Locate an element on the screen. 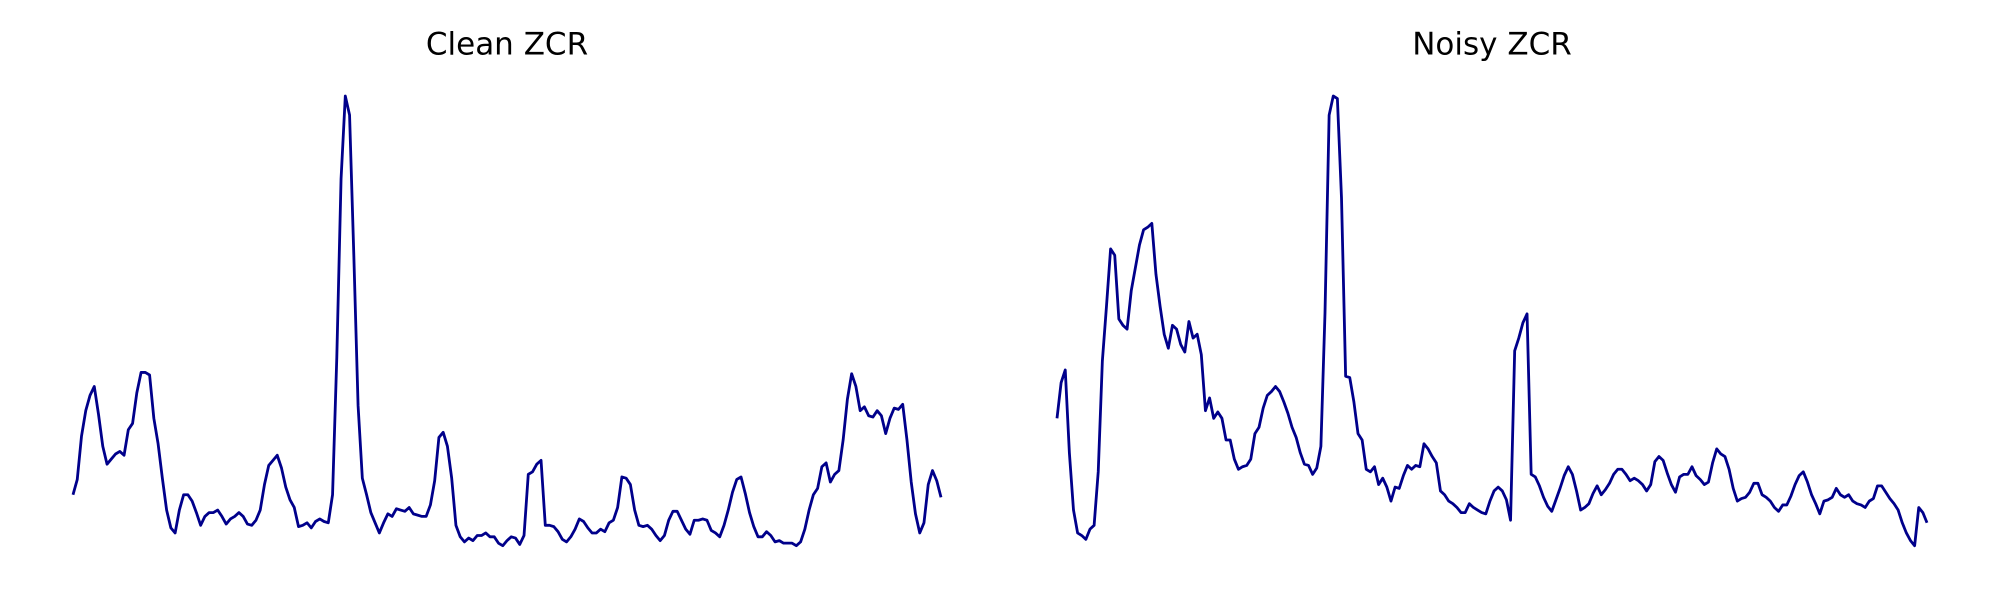  chart-title: Noisy ZCR is located at coordinates (1492, 45).